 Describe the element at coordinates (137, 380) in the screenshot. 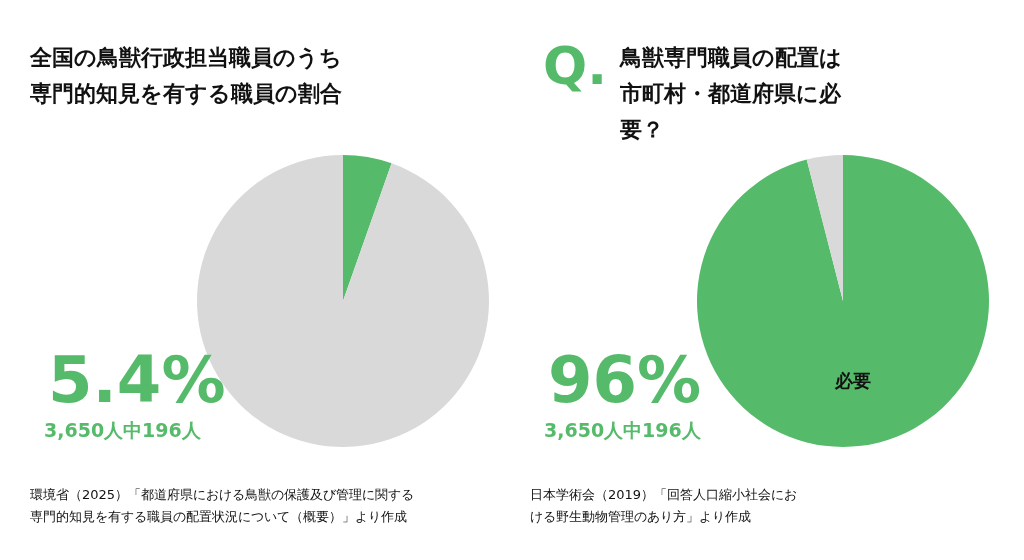

I see `text: 5.4%` at that location.